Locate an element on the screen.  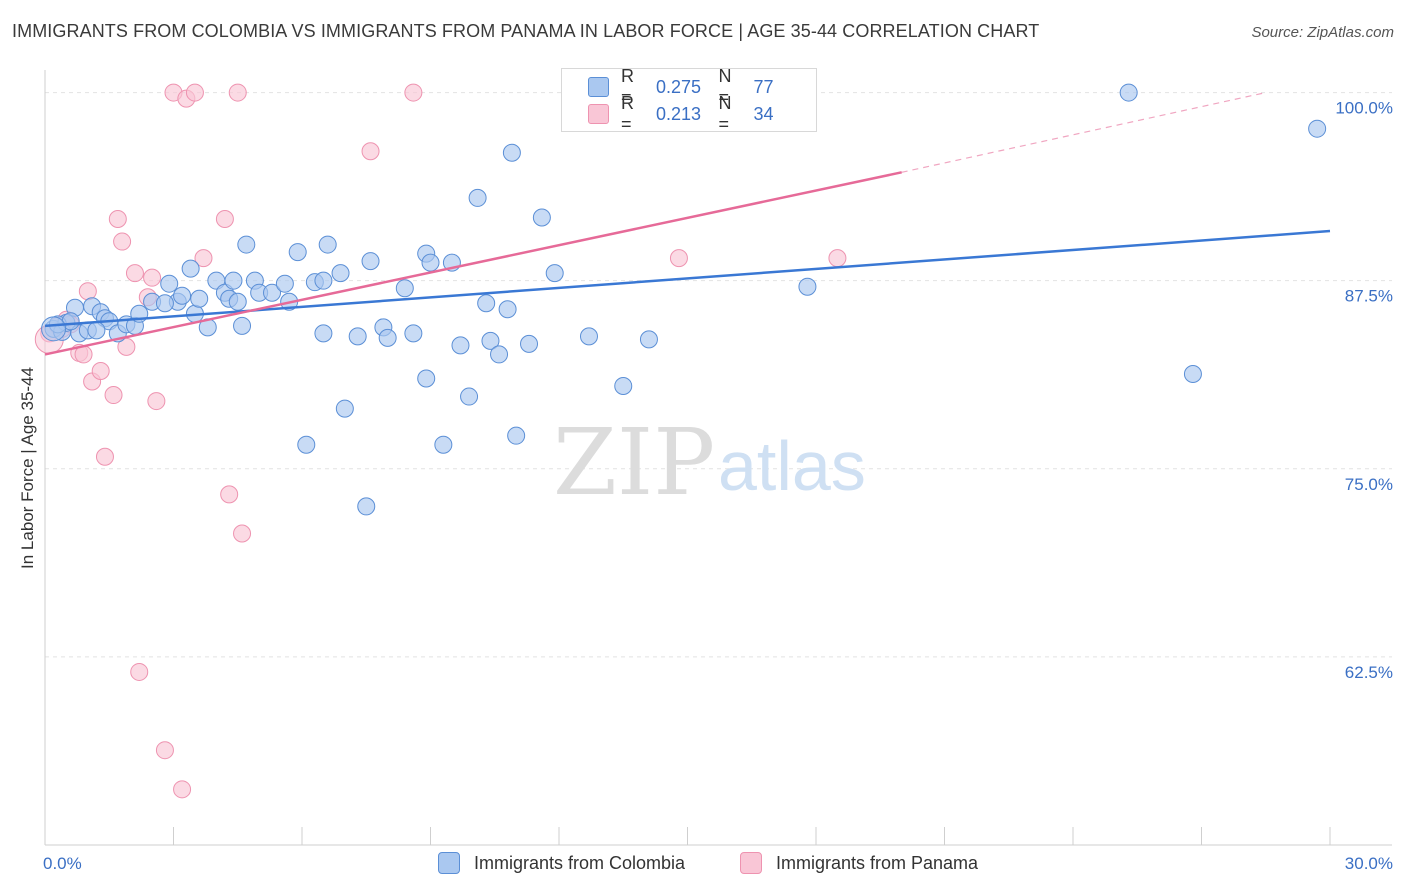
y-tick-label: 75.0% is located at coordinates (1369, 484).